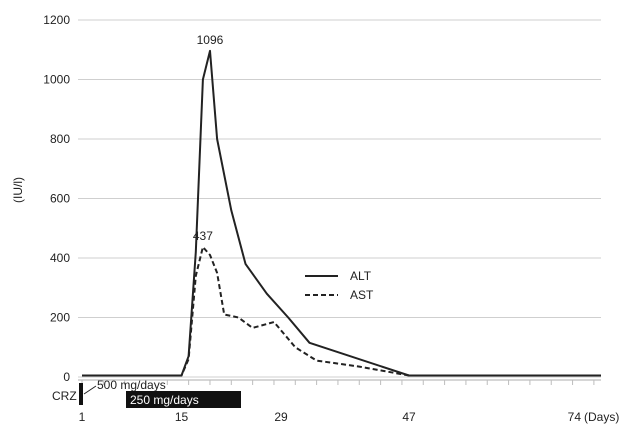 This screenshot has height=425, width=620. What do you see at coordinates (409, 417) in the screenshot?
I see `x-tick-label-47: 47` at bounding box center [409, 417].